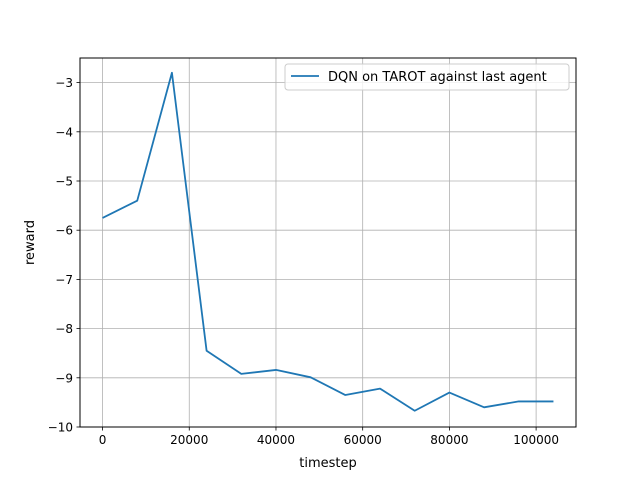 The width and height of the screenshot is (640, 480). I want to click on y-tick-label: −4, so click(64, 132).